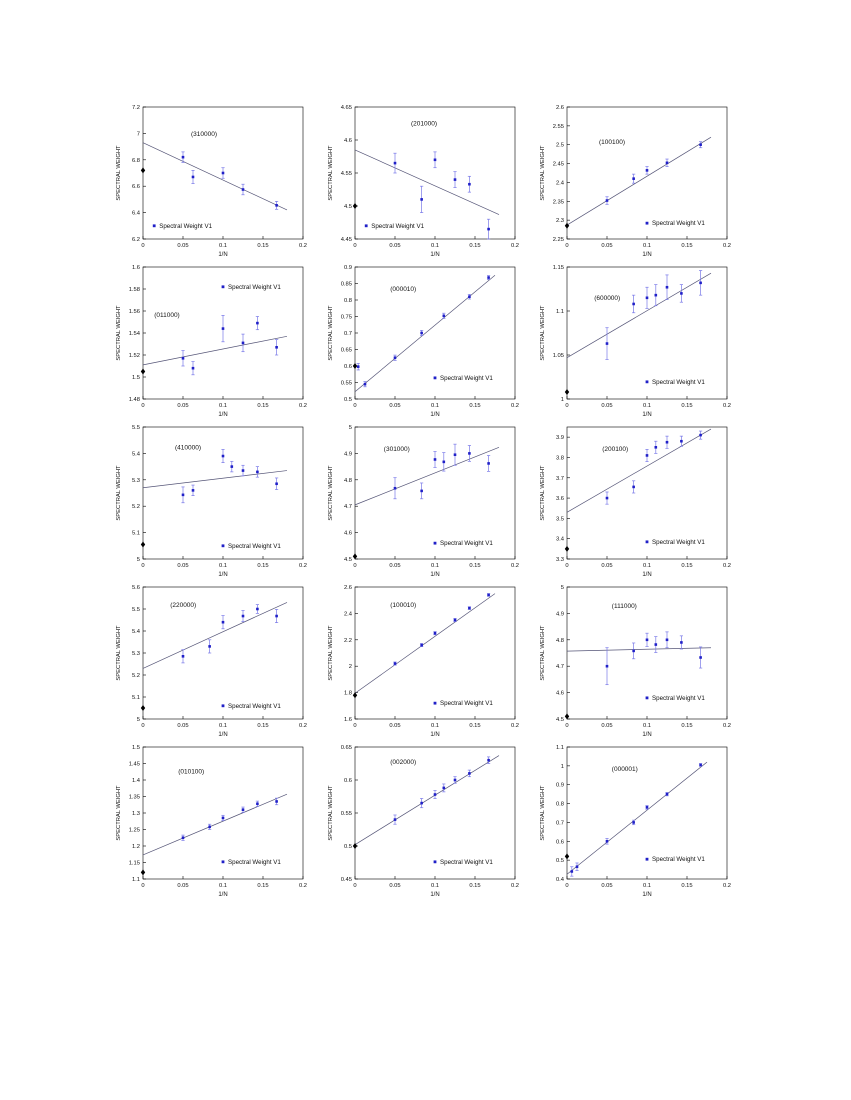  Describe the element at coordinates (134, 356) in the screenshot. I see `y-tick-label: 1.52` at that location.